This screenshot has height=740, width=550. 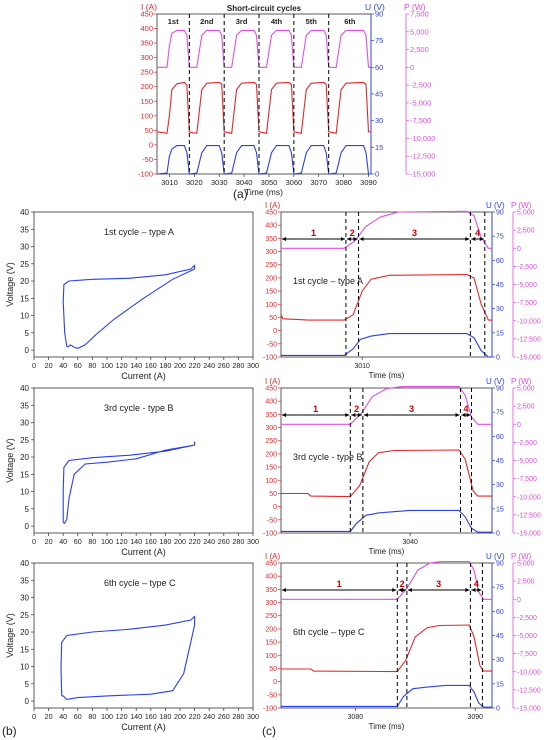 I want to click on c3-phase-arrowhead-left, so click(x=284, y=590).